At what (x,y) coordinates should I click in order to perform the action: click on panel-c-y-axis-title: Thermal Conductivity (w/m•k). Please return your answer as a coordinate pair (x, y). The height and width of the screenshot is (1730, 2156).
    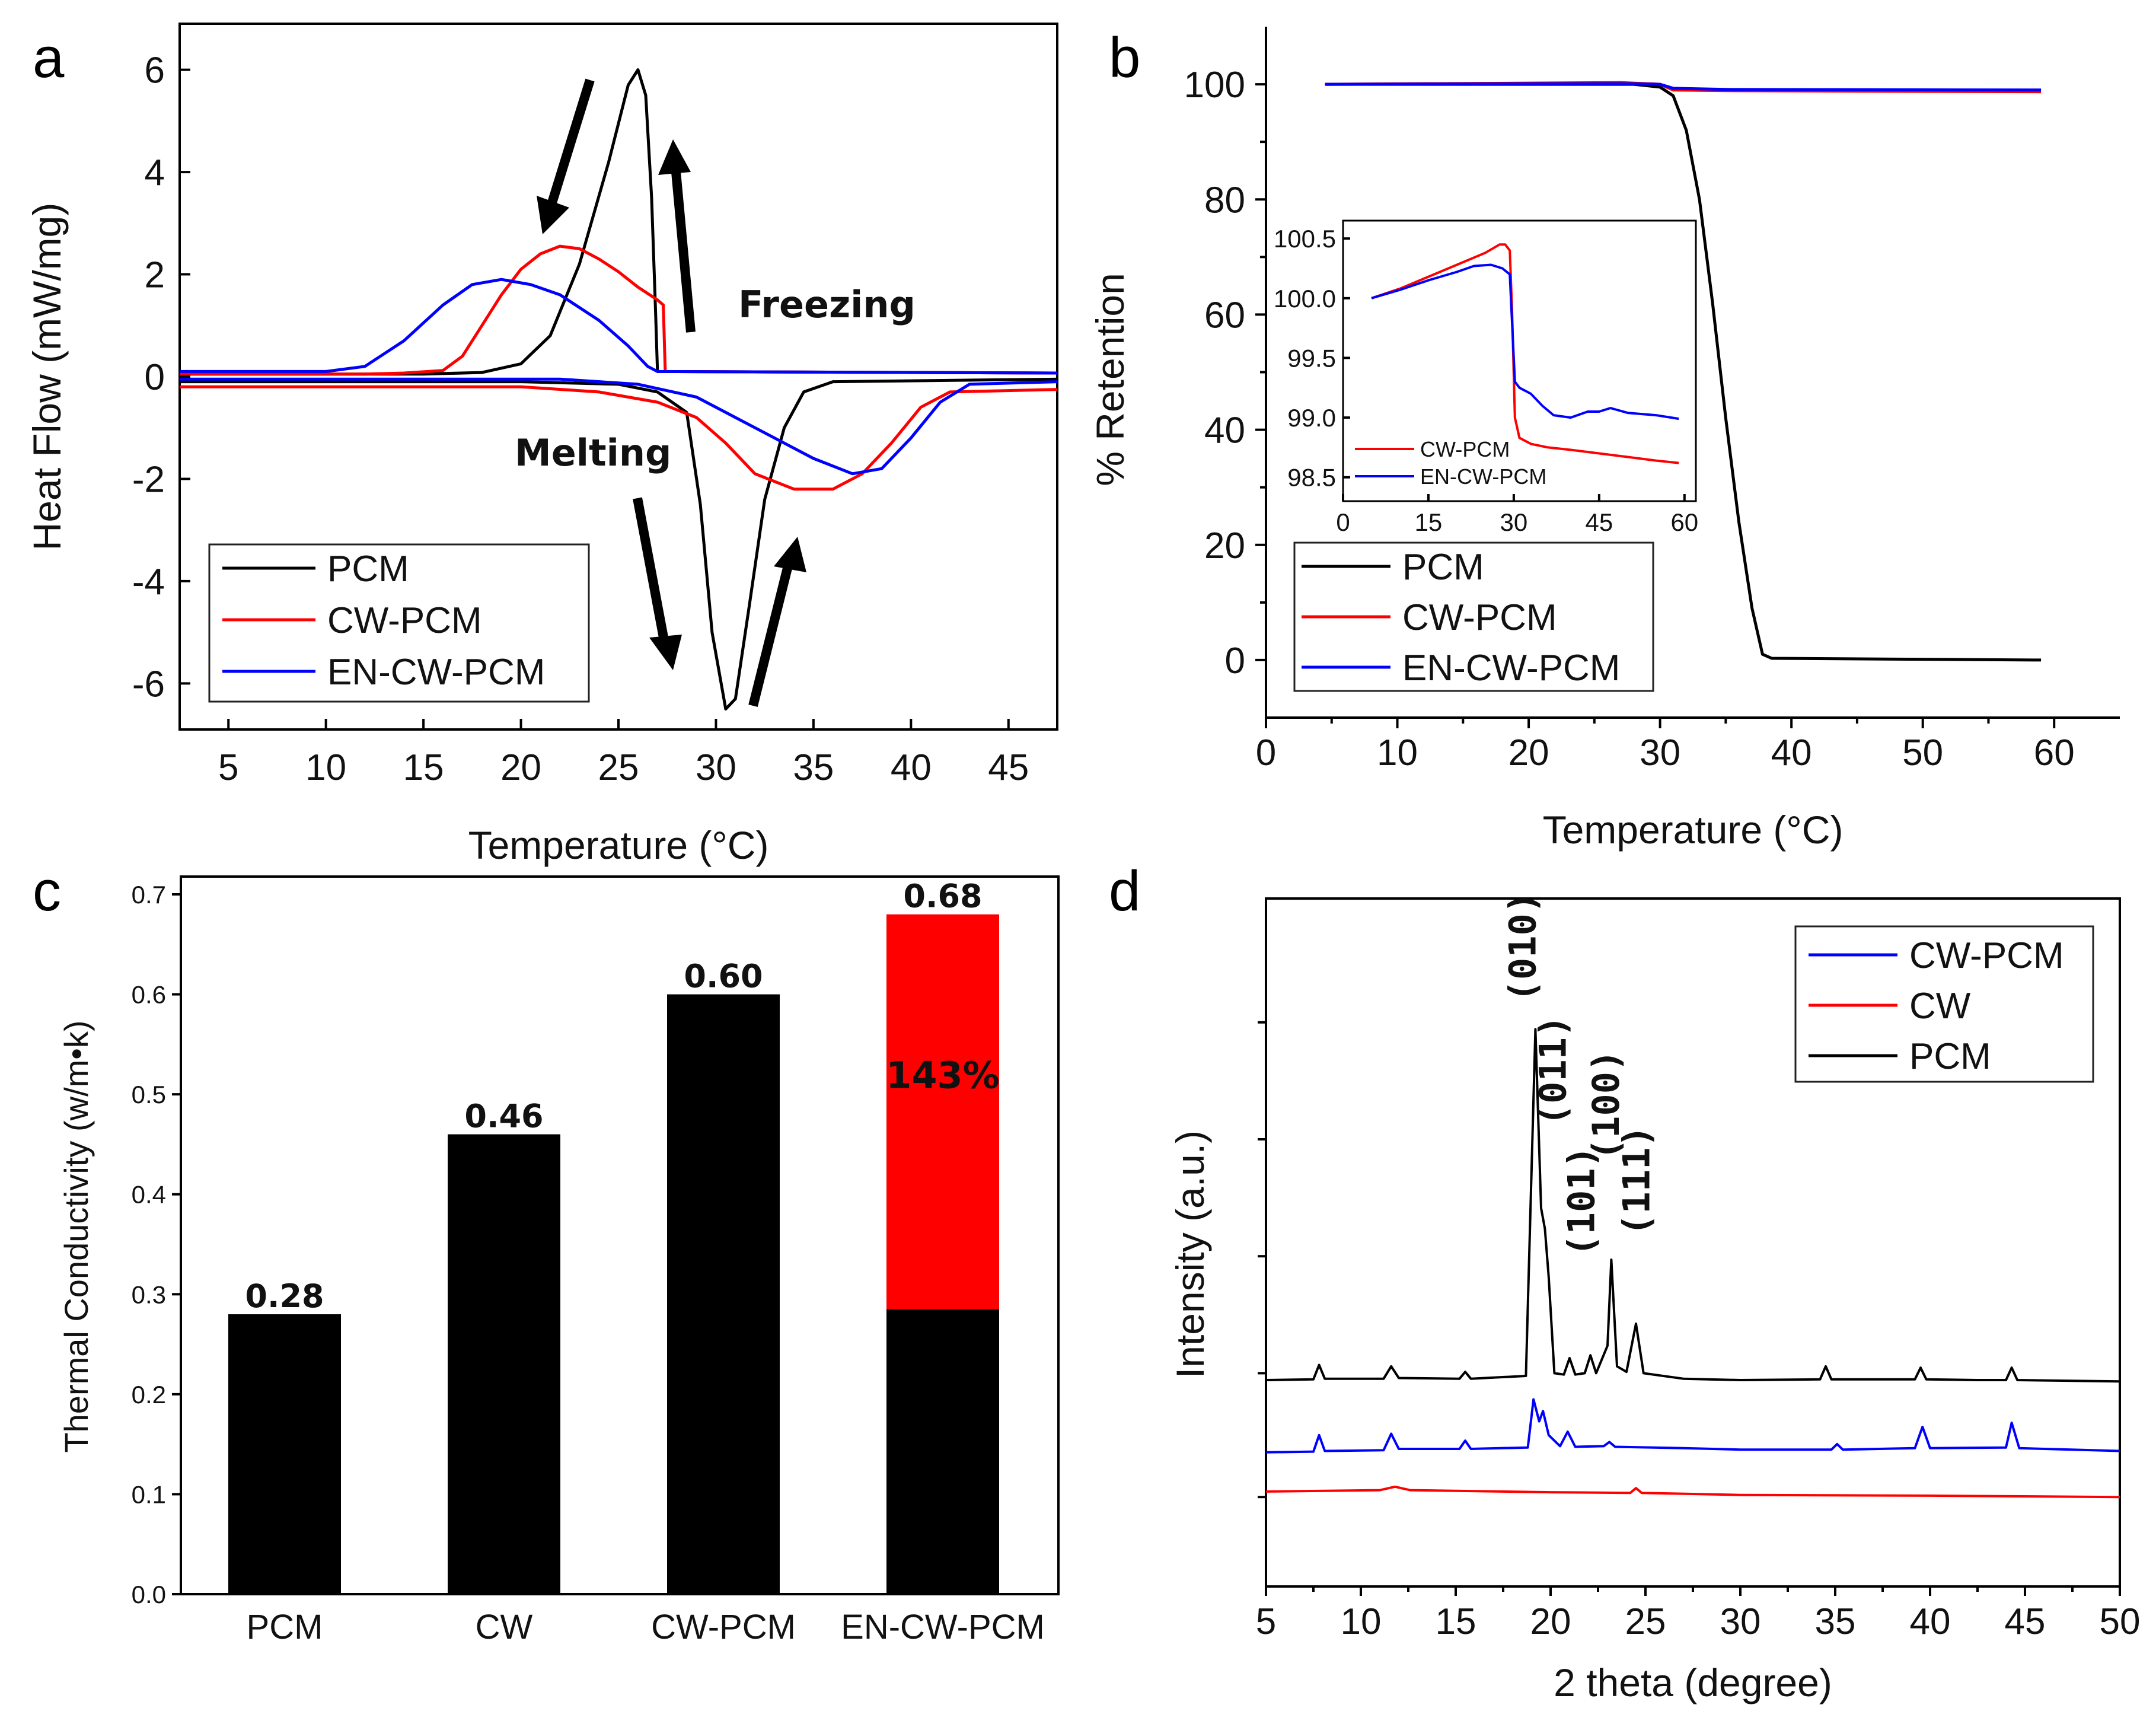
    Looking at the image, I should click on (76, 1236).